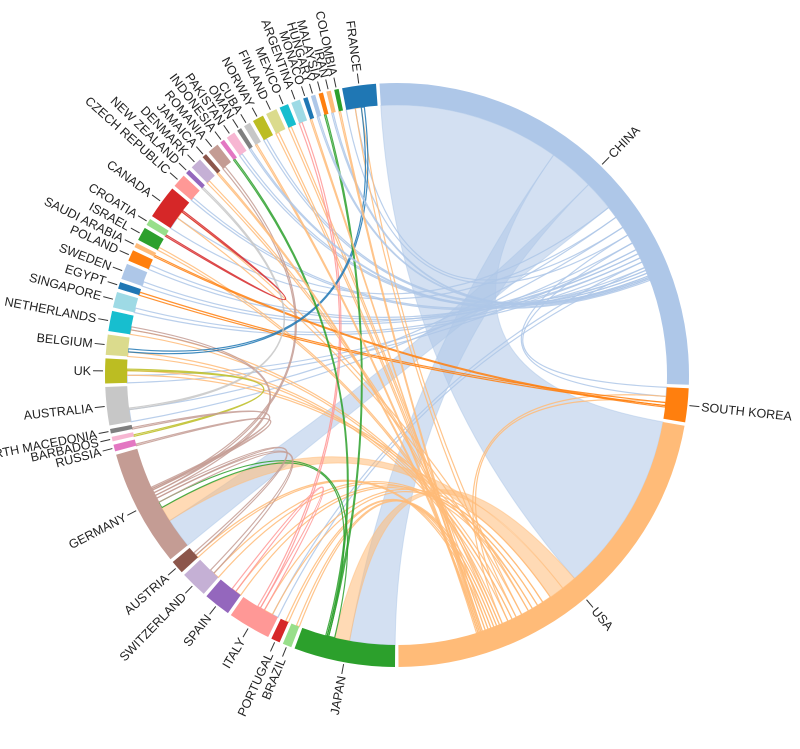 This screenshot has width=800, height=749. Describe the element at coordinates (142, 218) in the screenshot. I see `tick-croatia` at that location.